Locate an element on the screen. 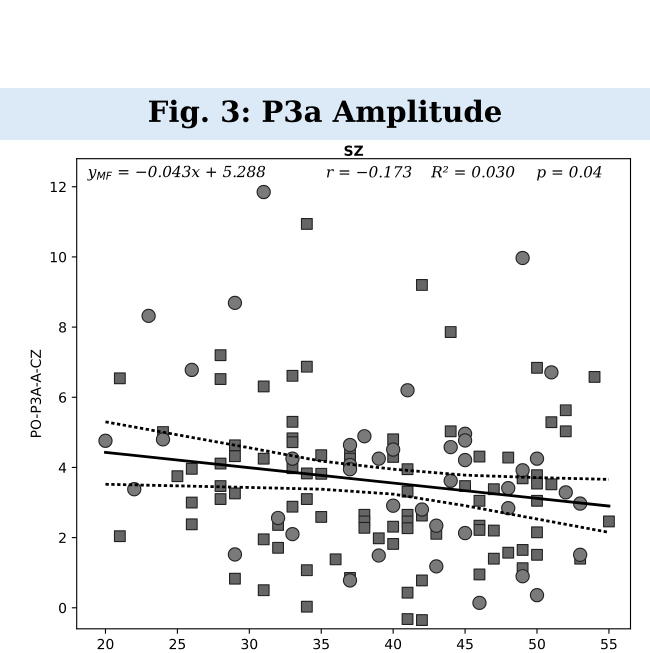 The image size is (650, 653). annotation: R² = 0.030 is located at coordinates (472, 172).